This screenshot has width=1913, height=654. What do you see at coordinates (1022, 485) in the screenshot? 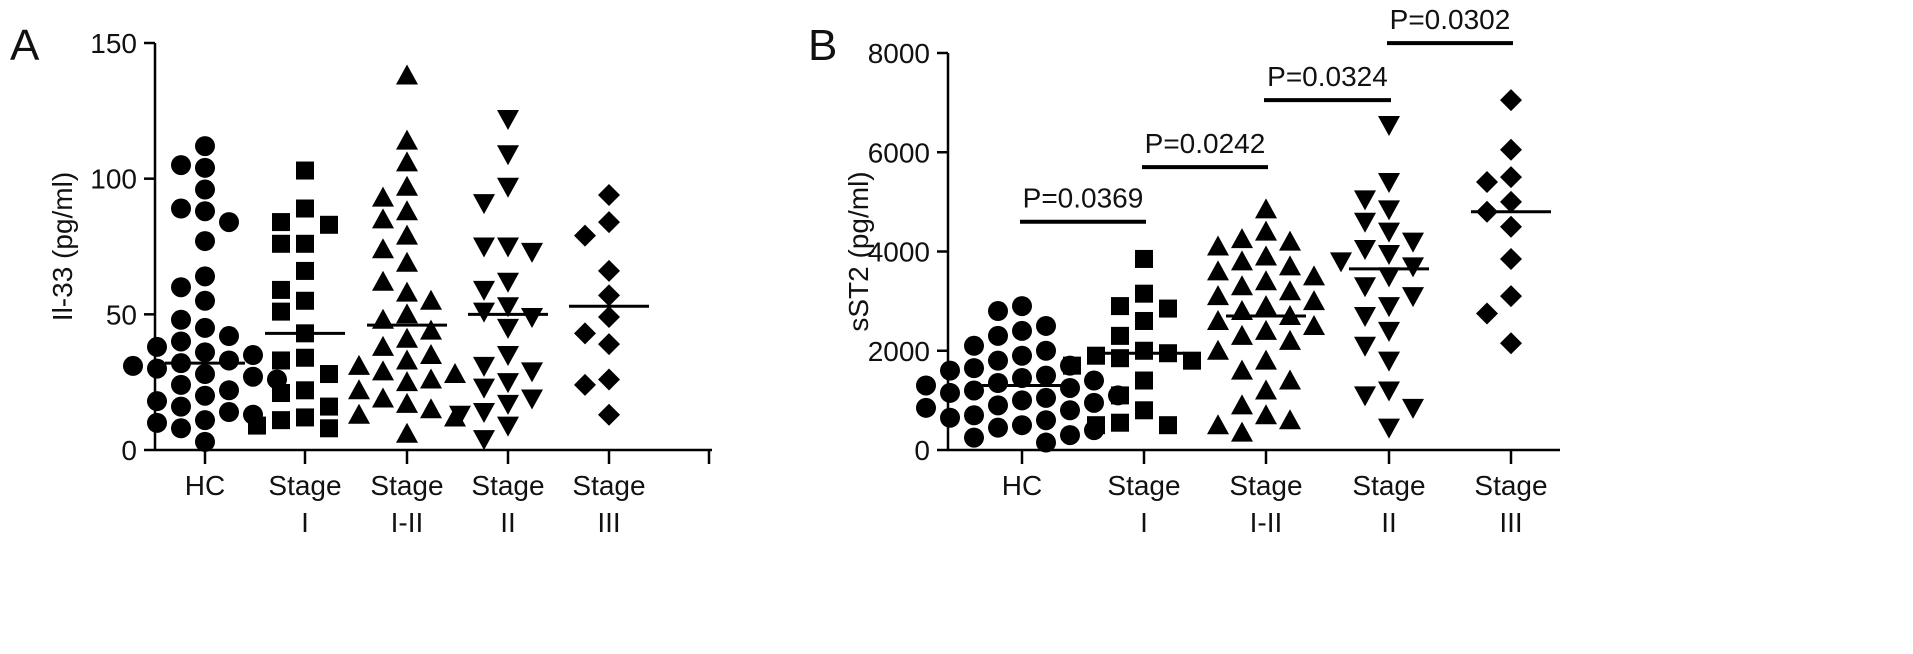
I see `x-tick-label: HC` at bounding box center [1022, 485].